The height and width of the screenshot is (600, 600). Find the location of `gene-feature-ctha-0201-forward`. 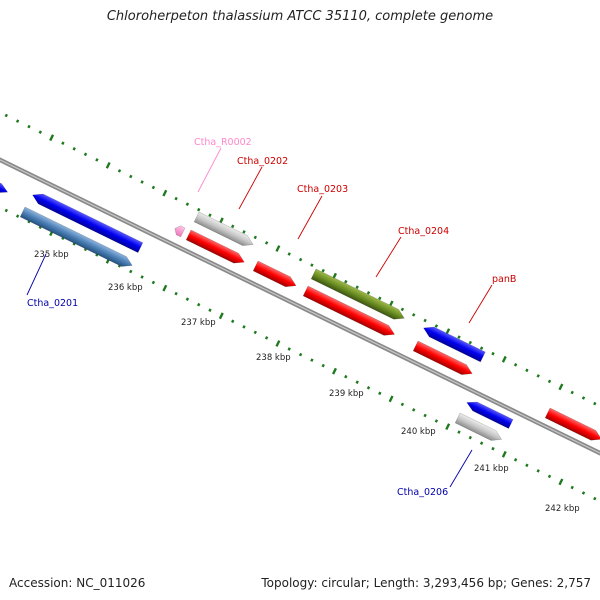

gene-feature-ctha-0201-forward is located at coordinates (87, 221).